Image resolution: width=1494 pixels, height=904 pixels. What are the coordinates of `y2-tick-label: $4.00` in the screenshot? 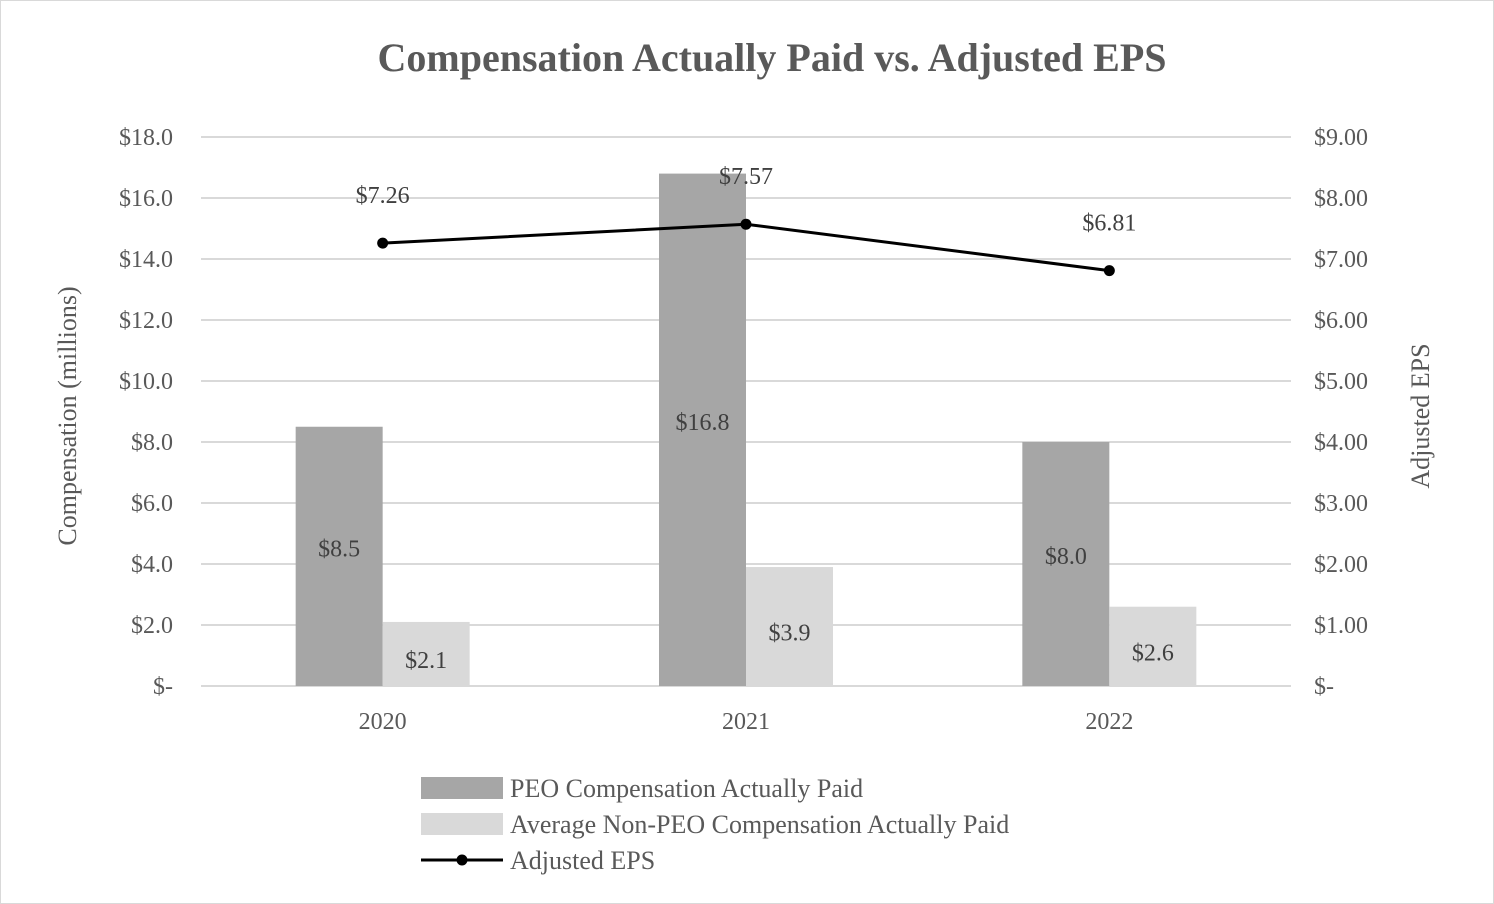 It's located at (1341, 443).